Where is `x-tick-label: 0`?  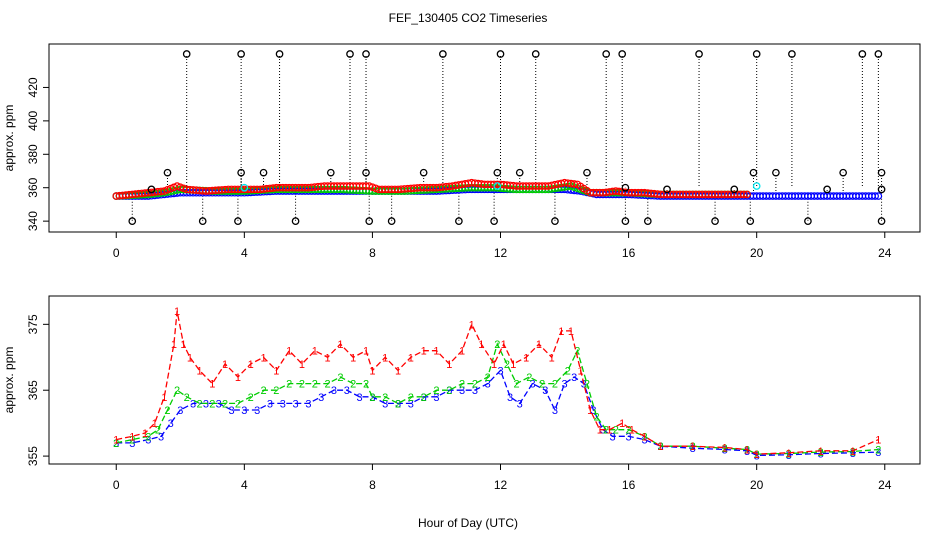
x-tick-label: 0 is located at coordinates (116, 485).